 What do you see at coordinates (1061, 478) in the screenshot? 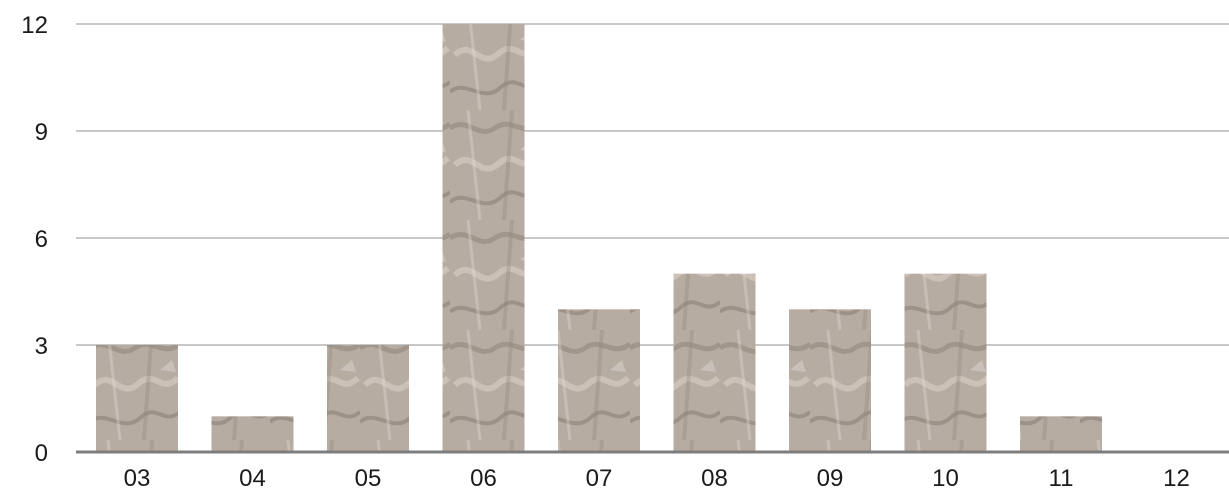
I see `x-tick-label-11: 11` at bounding box center [1061, 478].